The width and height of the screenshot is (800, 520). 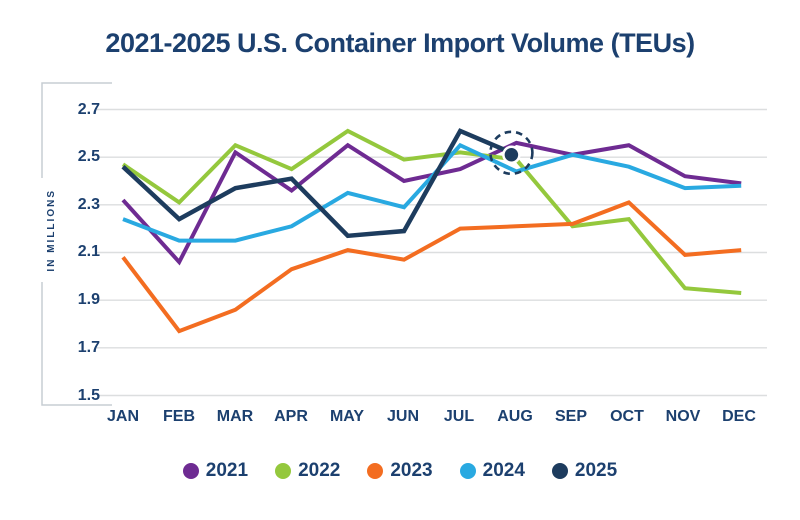 I want to click on y-axis-tick: 2.7, so click(x=88, y=109).